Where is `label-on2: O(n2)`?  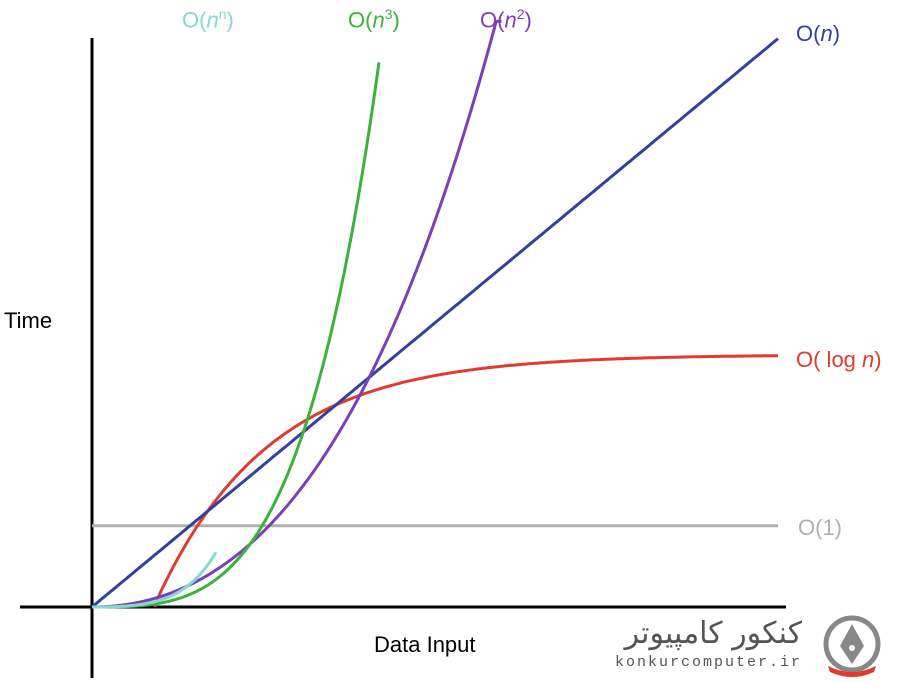
label-on2: O(n2) is located at coordinates (506, 19).